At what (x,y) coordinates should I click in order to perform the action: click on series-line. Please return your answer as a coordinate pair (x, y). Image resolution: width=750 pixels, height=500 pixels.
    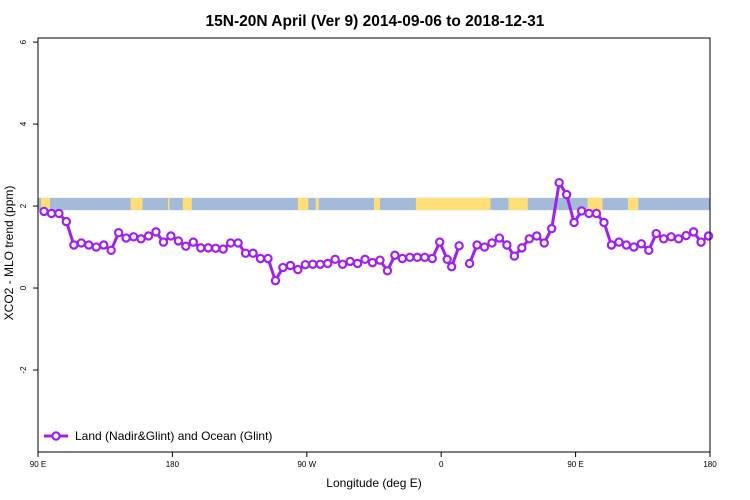
    Looking at the image, I should click on (589, 222).